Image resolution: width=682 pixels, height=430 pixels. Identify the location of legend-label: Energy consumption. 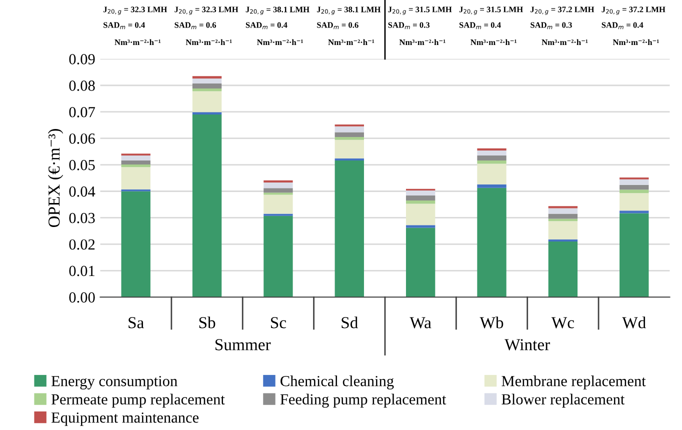
(114, 383).